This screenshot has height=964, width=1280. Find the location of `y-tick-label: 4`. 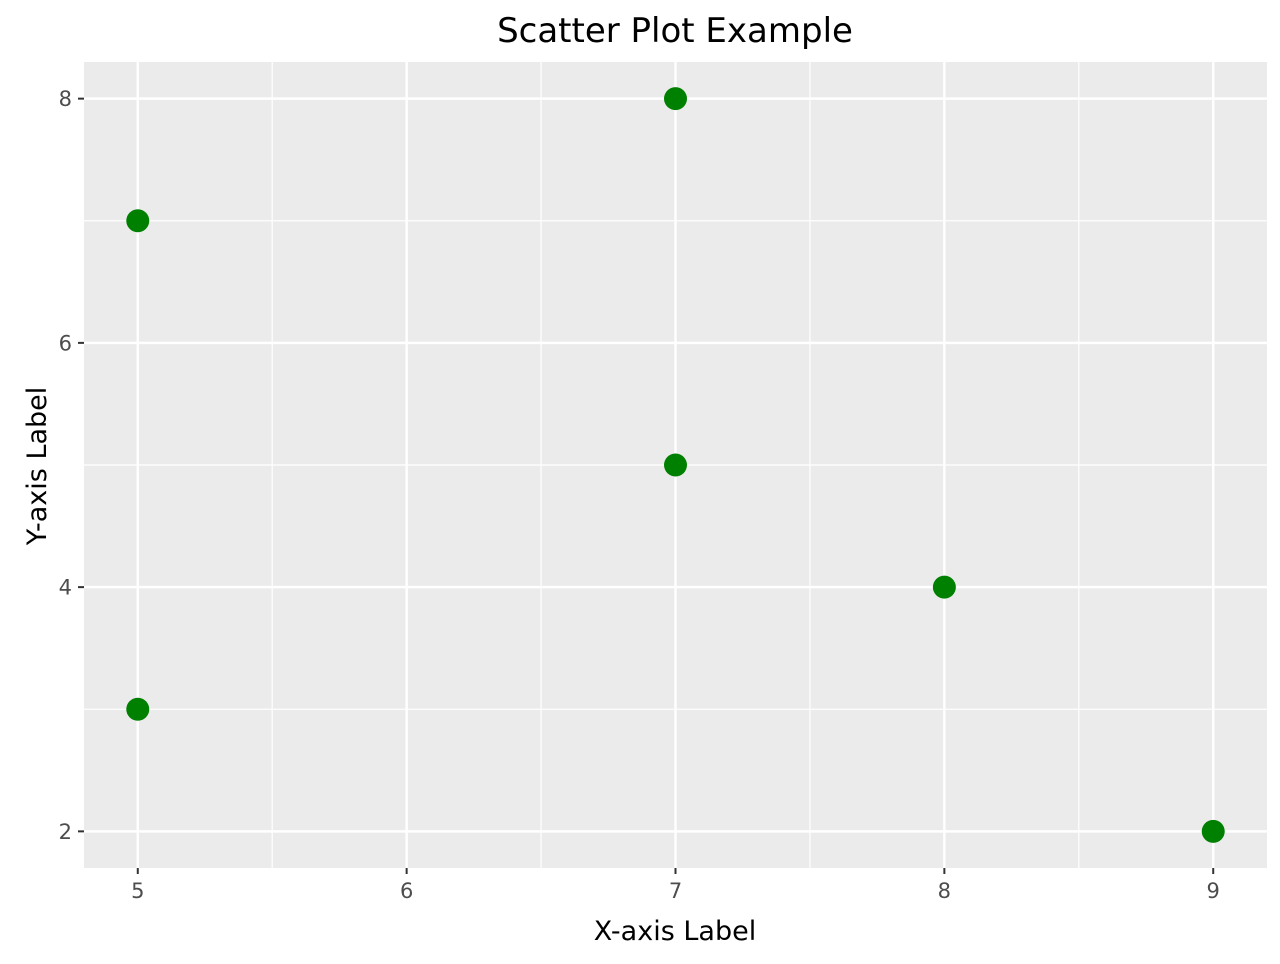

y-tick-label: 4 is located at coordinates (65, 588).